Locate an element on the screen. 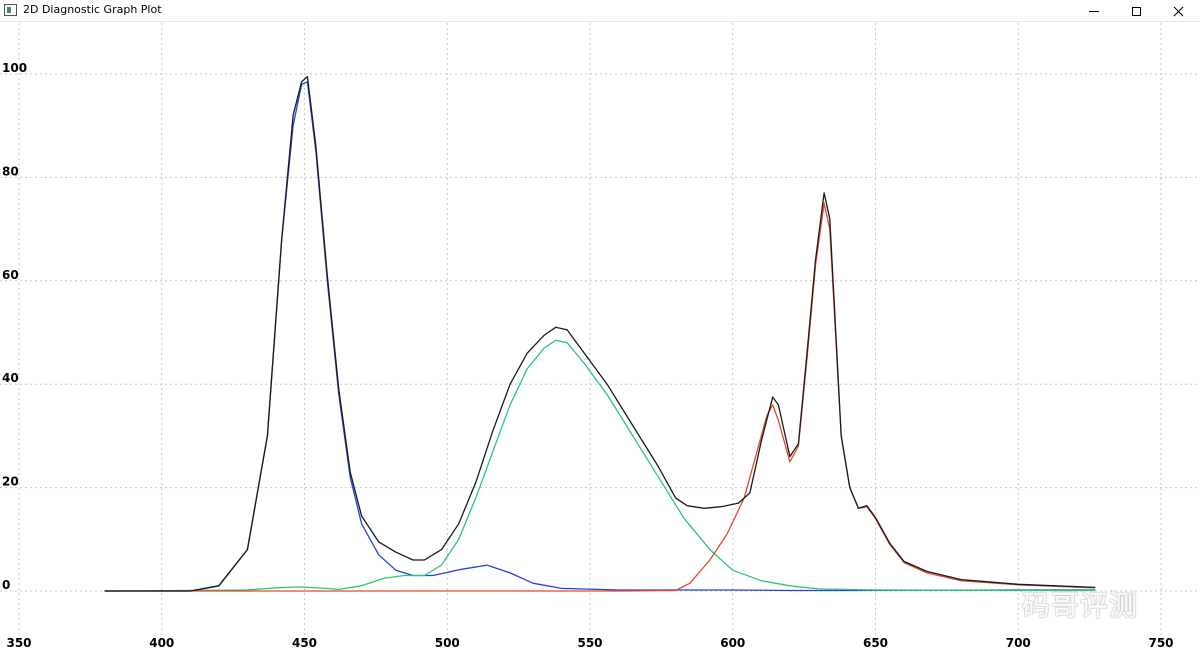  maximize-button is located at coordinates (1136, 11).